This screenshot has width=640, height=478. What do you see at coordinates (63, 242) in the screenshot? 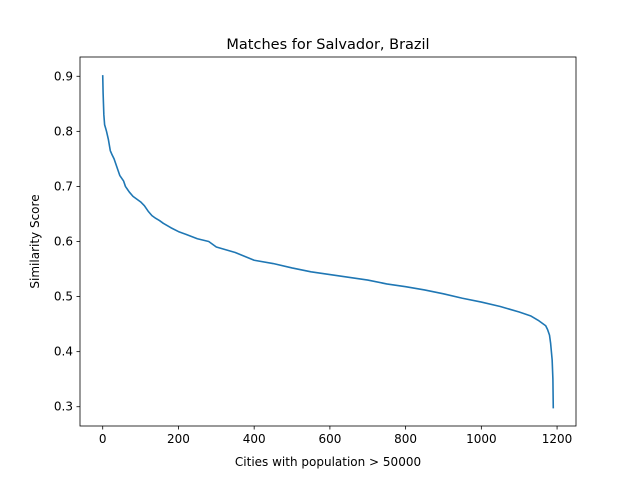
I see `y-tick-label: 0.6` at bounding box center [63, 242].